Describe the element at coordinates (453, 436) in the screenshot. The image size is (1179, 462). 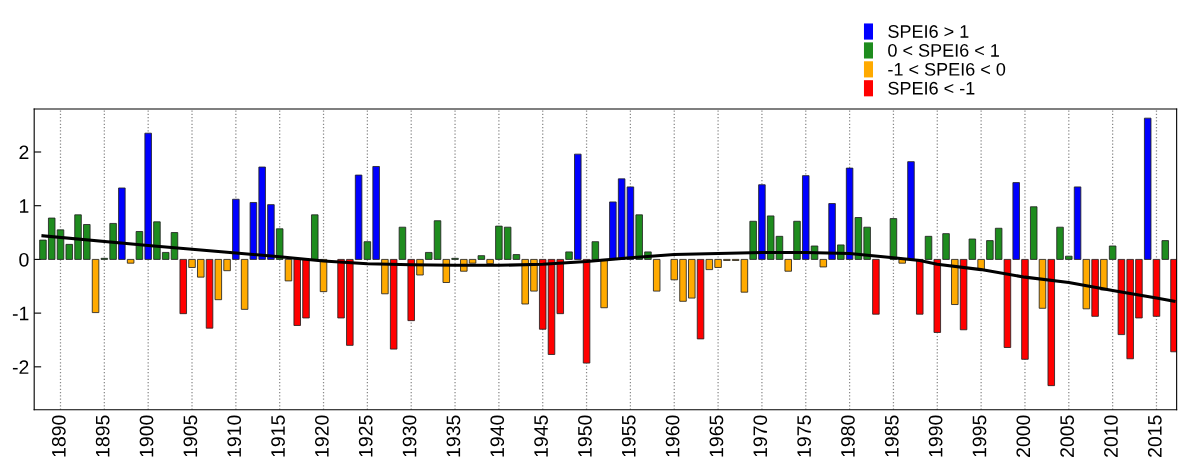
I see `x-tick-label: 1935` at that location.